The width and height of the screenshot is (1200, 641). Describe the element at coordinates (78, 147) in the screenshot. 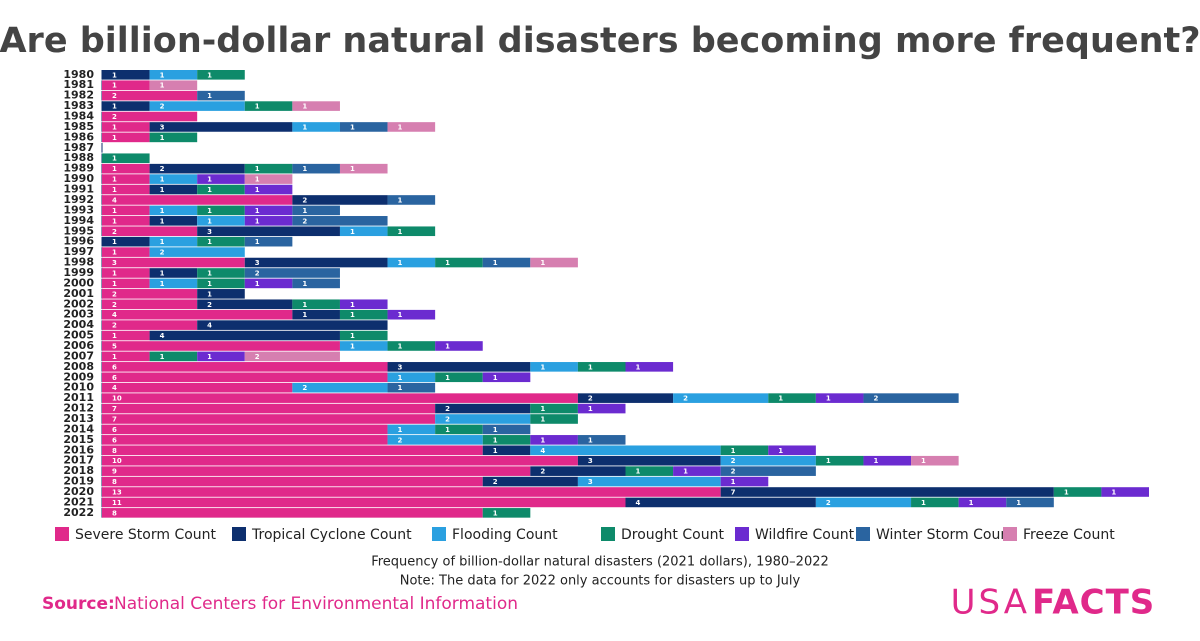

I see `y-tick-label: 1987` at that location.